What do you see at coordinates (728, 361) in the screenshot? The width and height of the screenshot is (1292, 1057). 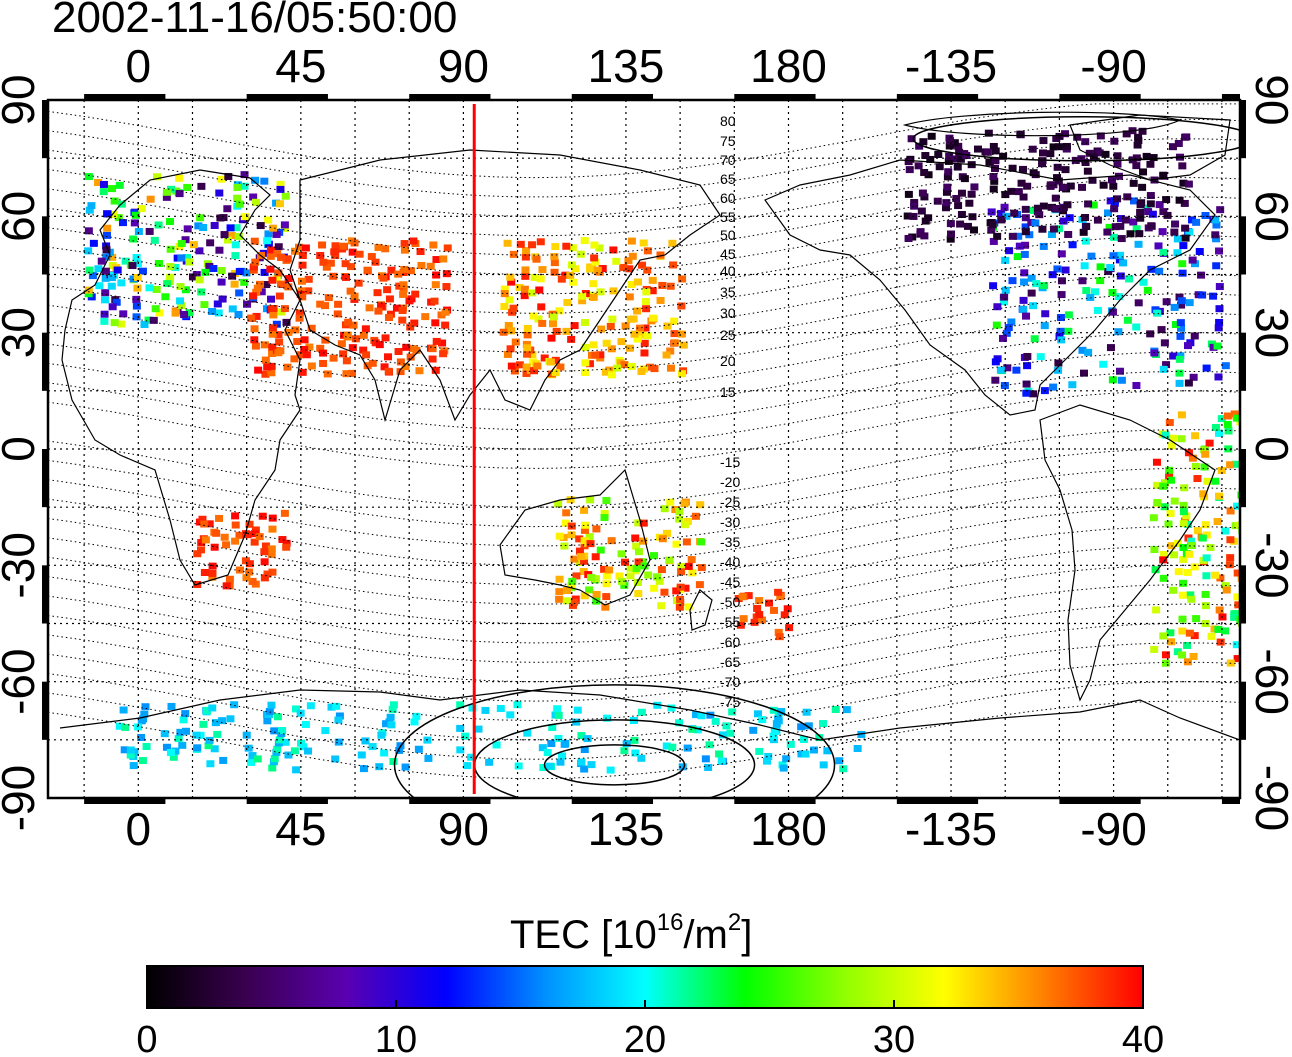 I see `contour-label: 20` at bounding box center [728, 361].